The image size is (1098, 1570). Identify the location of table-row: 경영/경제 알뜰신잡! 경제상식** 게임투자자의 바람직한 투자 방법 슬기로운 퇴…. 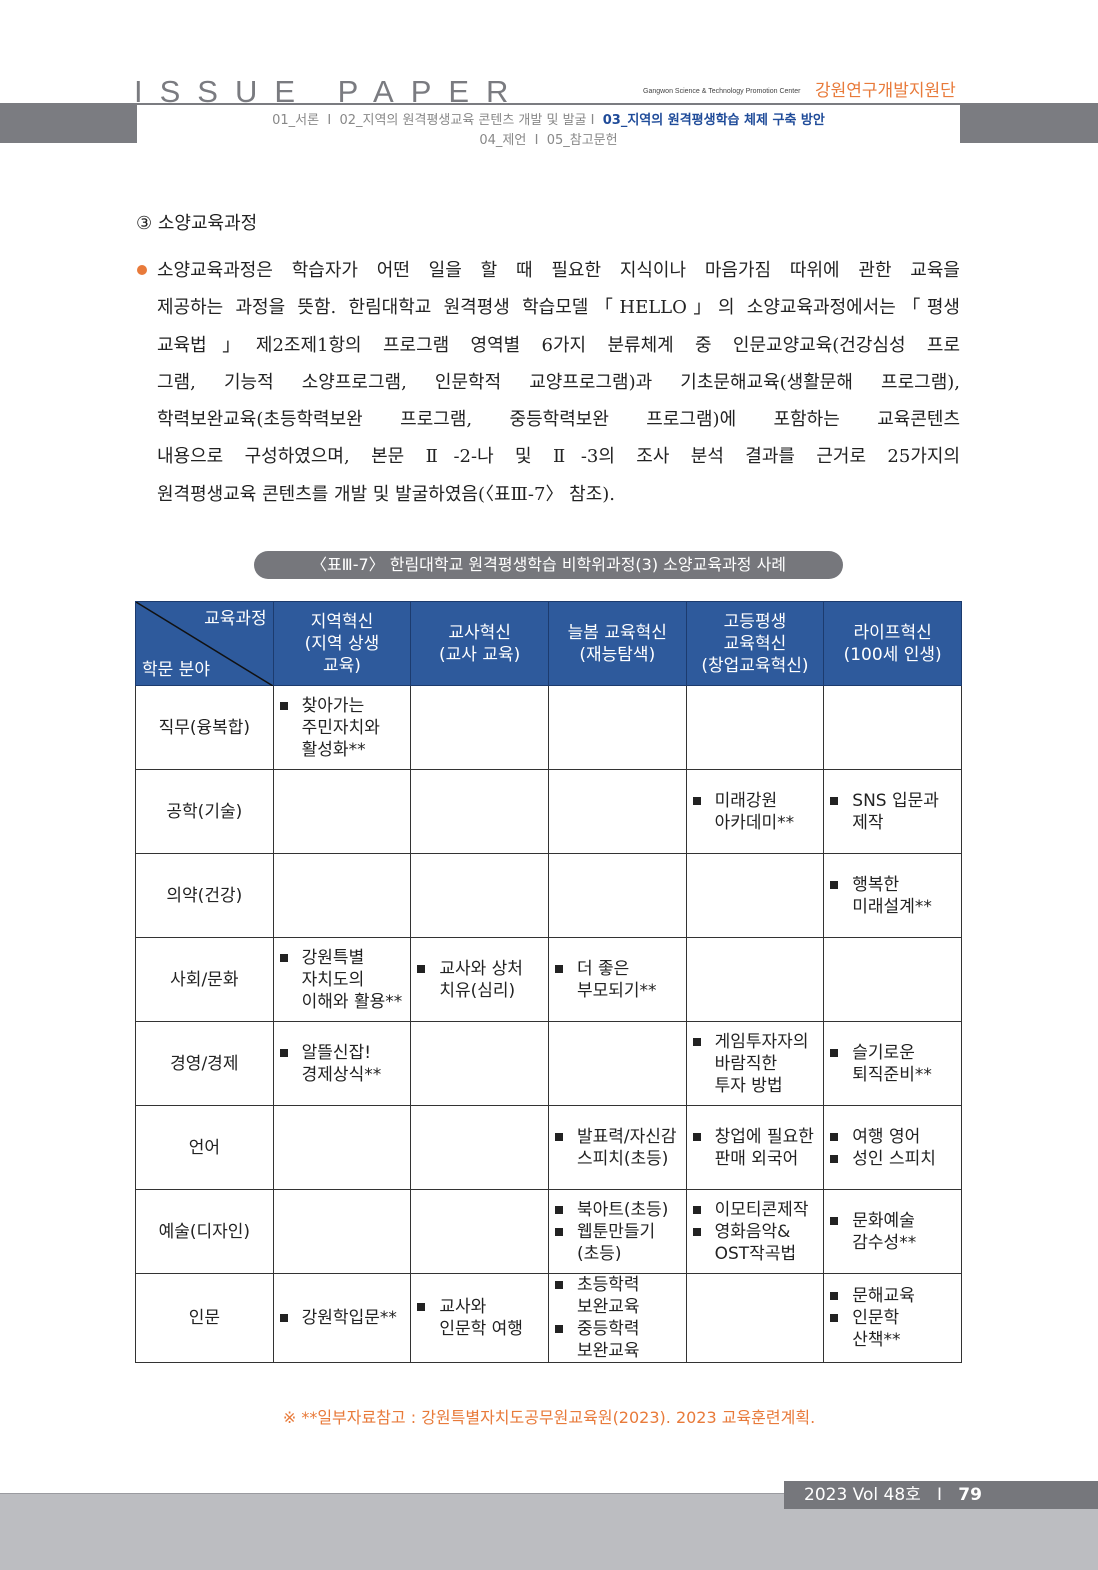
(548, 1063).